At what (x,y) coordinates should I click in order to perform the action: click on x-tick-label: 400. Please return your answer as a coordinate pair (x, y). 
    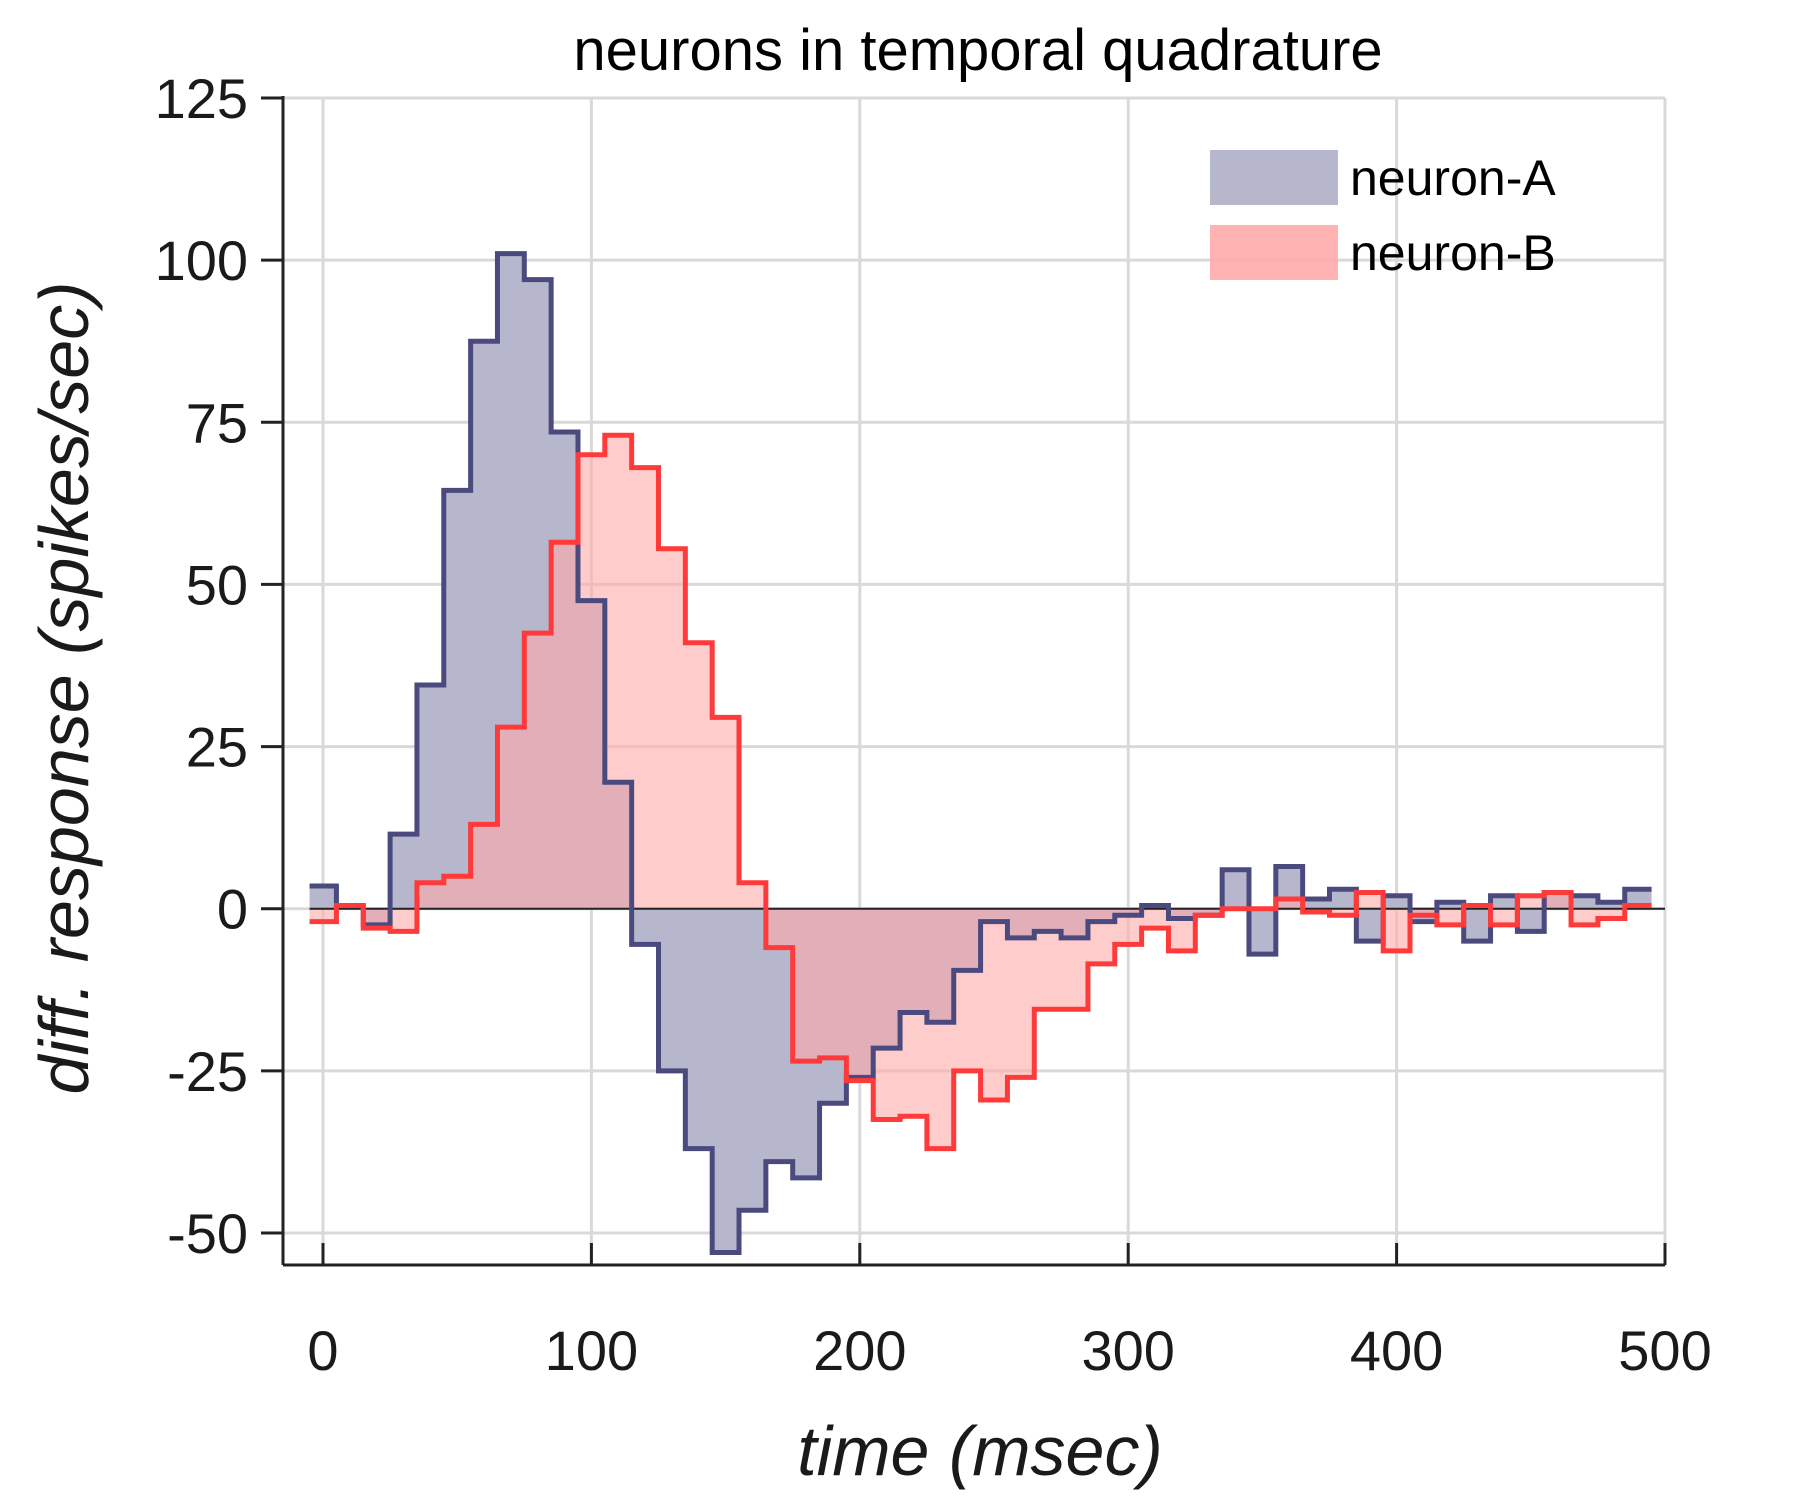
    Looking at the image, I should click on (1396, 1350).